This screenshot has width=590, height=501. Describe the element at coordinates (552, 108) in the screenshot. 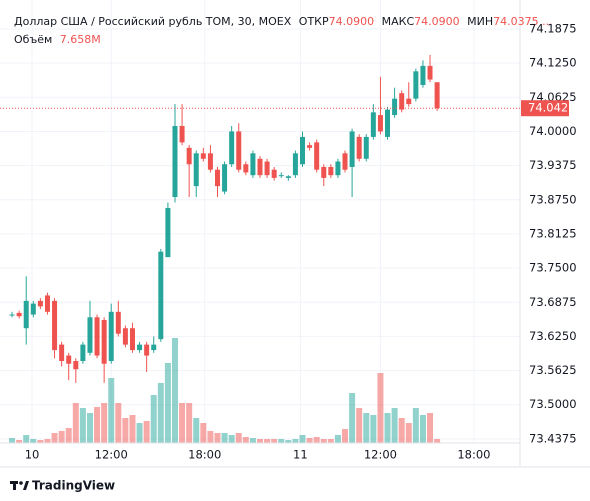

I see `last-price-label: 74.0425` at that location.